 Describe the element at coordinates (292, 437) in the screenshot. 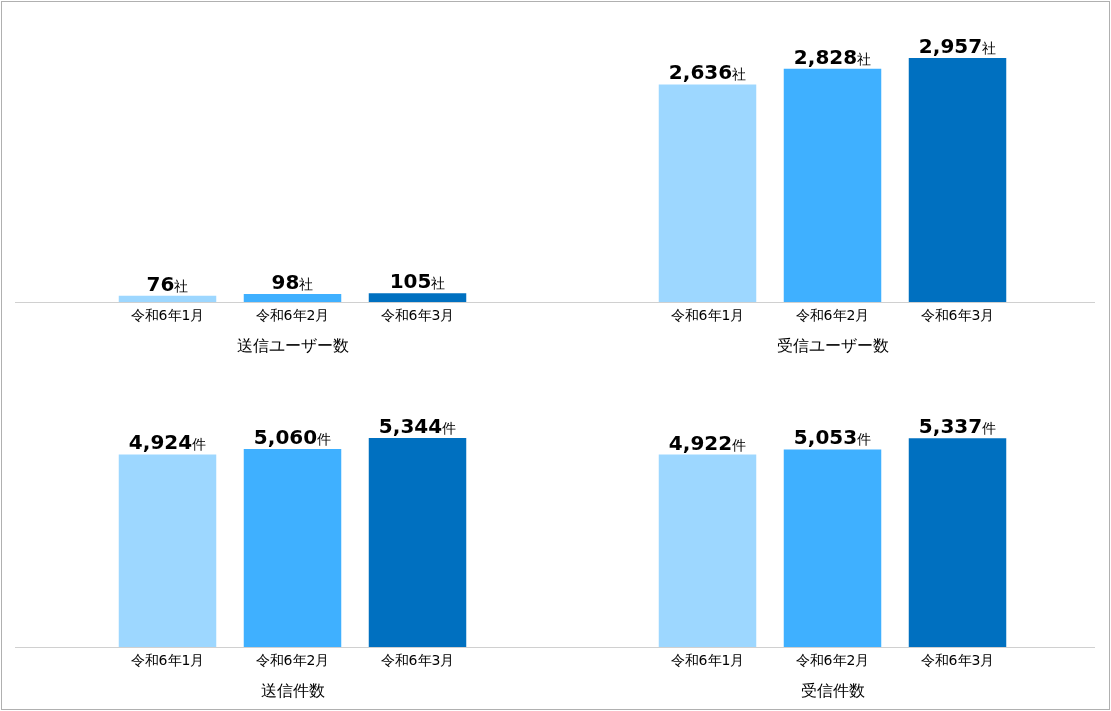

I see `data-label: 5,060件` at that location.